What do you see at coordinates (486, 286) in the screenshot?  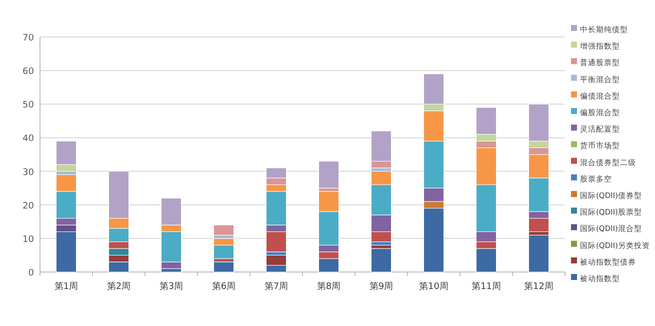 I see `x-tick-label: 第11周` at bounding box center [486, 286].